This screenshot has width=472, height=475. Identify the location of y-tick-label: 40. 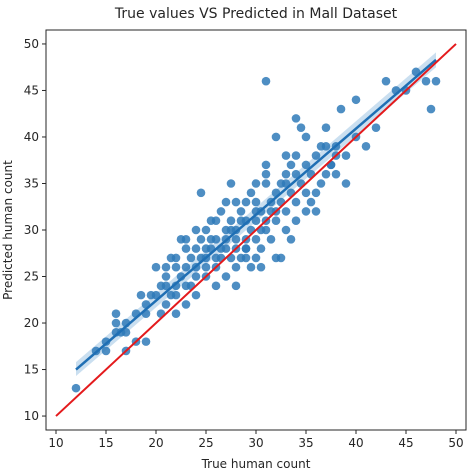
(31, 137).